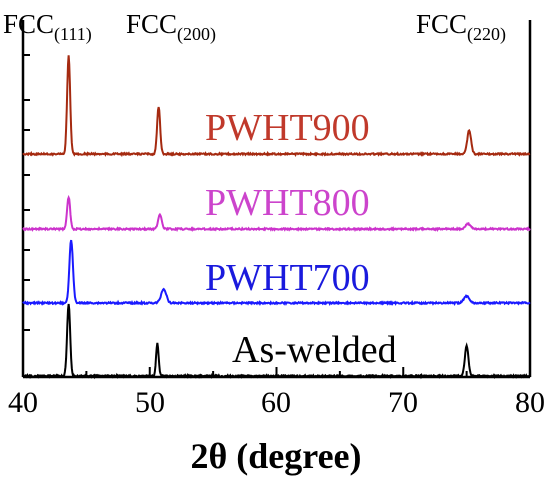 This screenshot has height=486, width=550. I want to click on x-tick-label: 80, so click(530, 402).